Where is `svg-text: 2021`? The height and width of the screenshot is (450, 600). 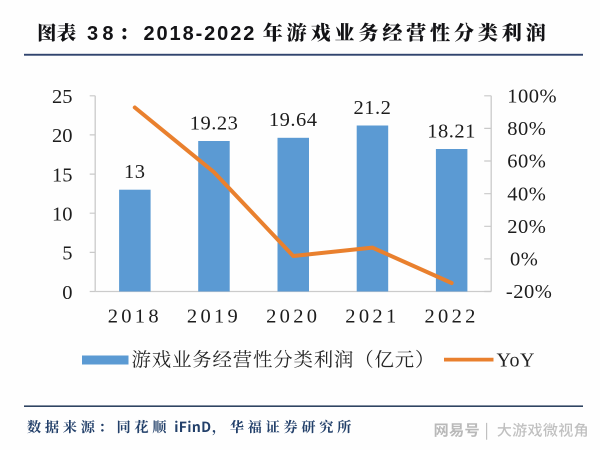 svg-text: 2021 is located at coordinates (372, 317).